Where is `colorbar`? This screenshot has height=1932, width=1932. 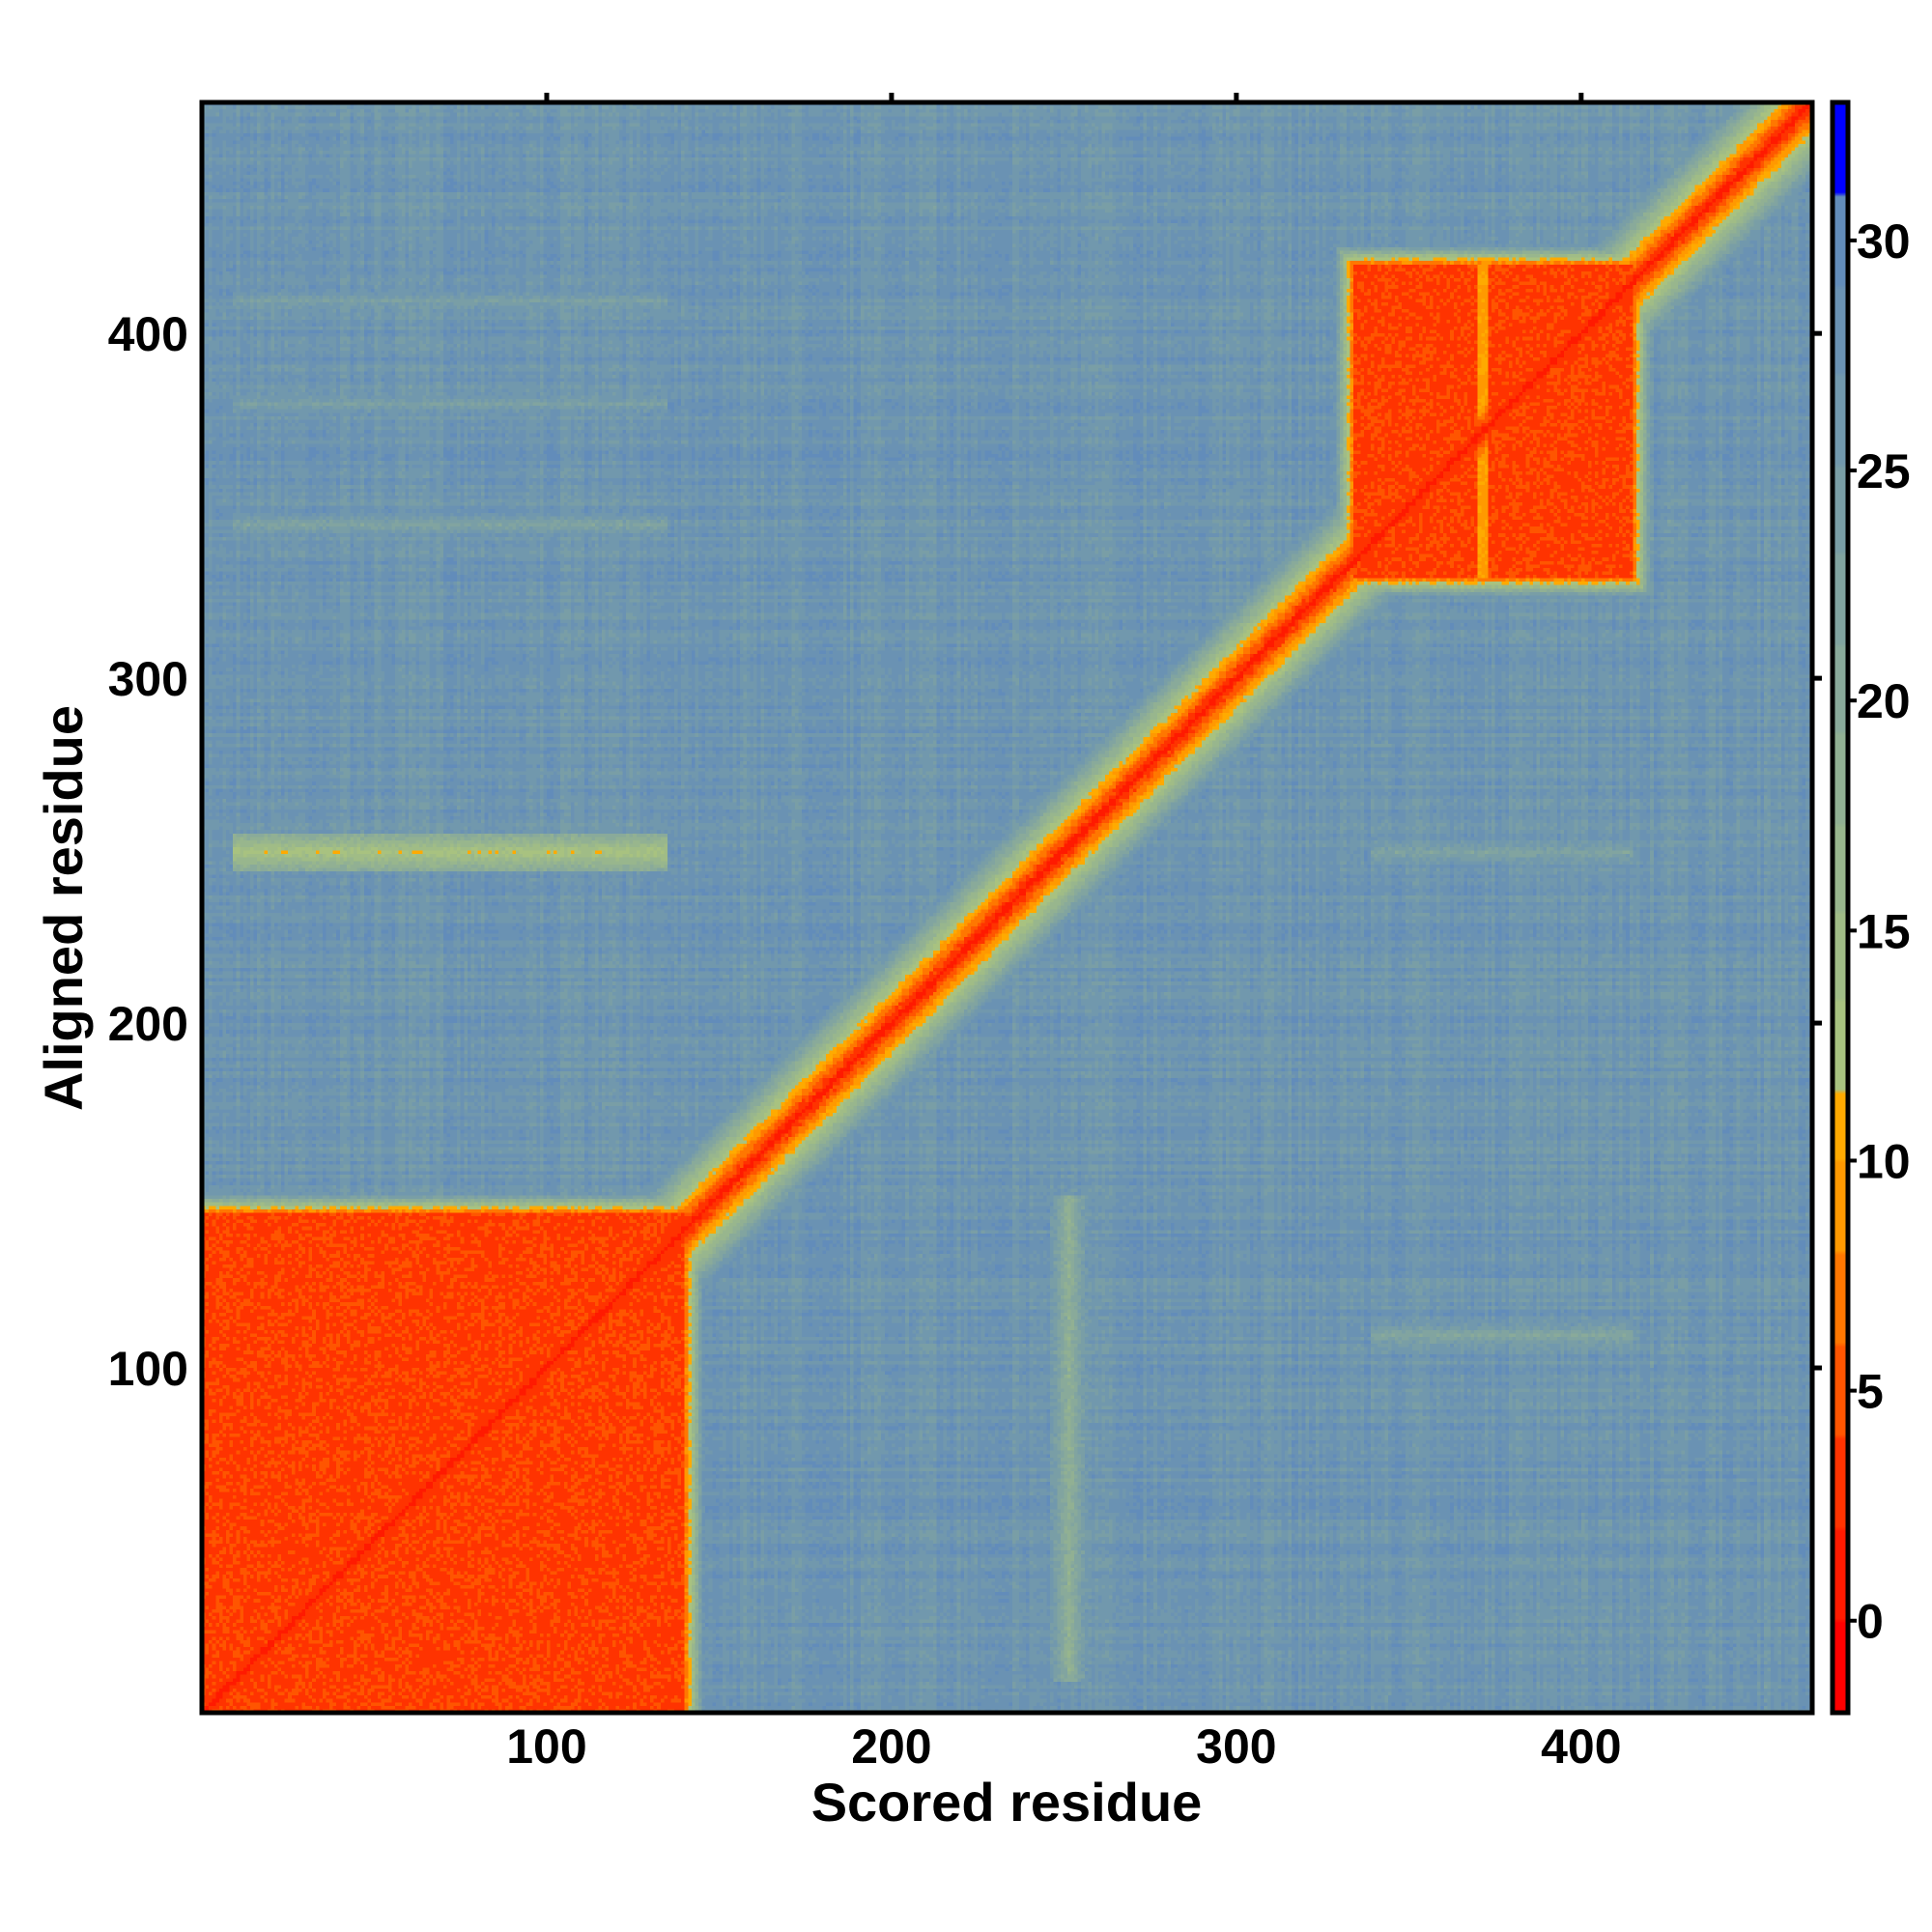 colorbar is located at coordinates (1840, 907).